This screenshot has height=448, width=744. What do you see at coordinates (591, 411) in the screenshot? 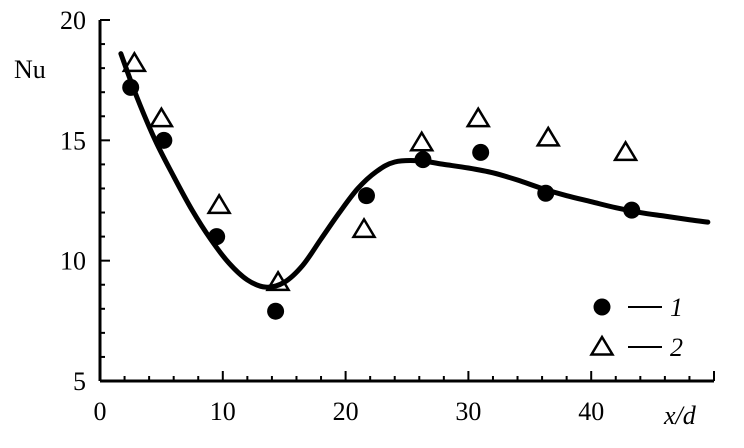
I see `x-tick-label: 40` at bounding box center [591, 411].